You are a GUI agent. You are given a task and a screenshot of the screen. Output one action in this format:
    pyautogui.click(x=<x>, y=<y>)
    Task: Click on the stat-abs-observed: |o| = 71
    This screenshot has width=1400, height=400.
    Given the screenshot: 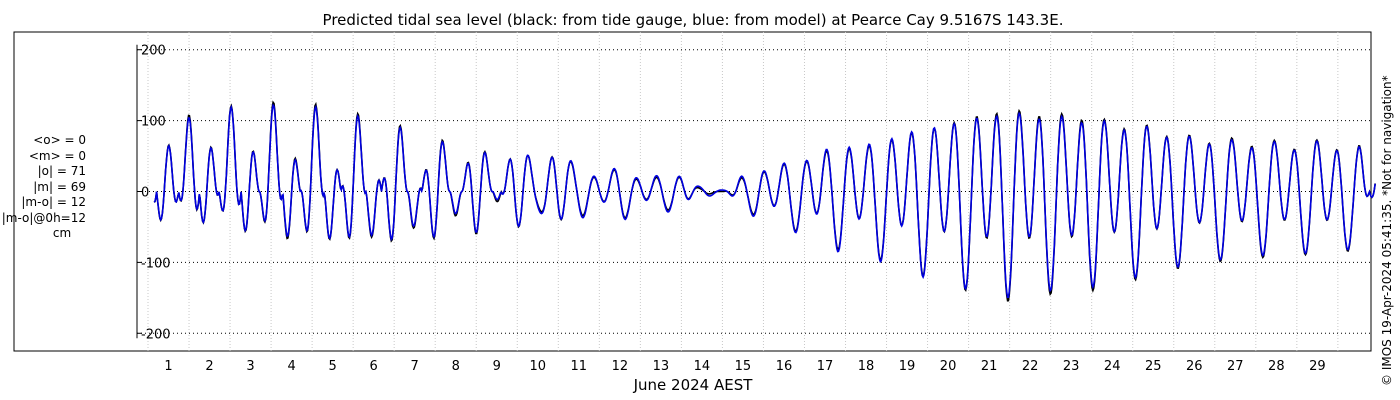 What is the action you would take?
    pyautogui.click(x=61, y=171)
    